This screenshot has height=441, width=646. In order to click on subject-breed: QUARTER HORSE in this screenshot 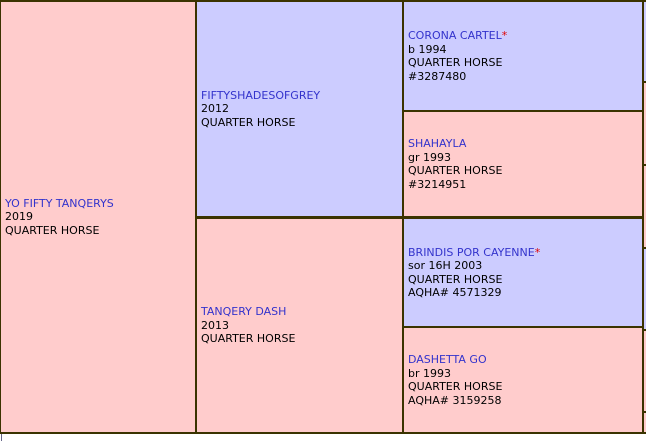, I will do `click(52, 230)`.